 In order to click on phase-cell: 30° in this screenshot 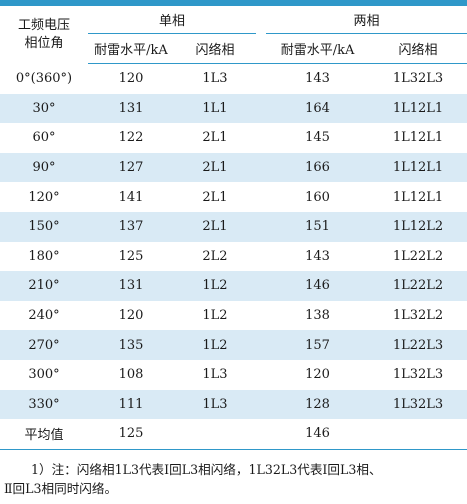, I will do `click(44, 108)`.